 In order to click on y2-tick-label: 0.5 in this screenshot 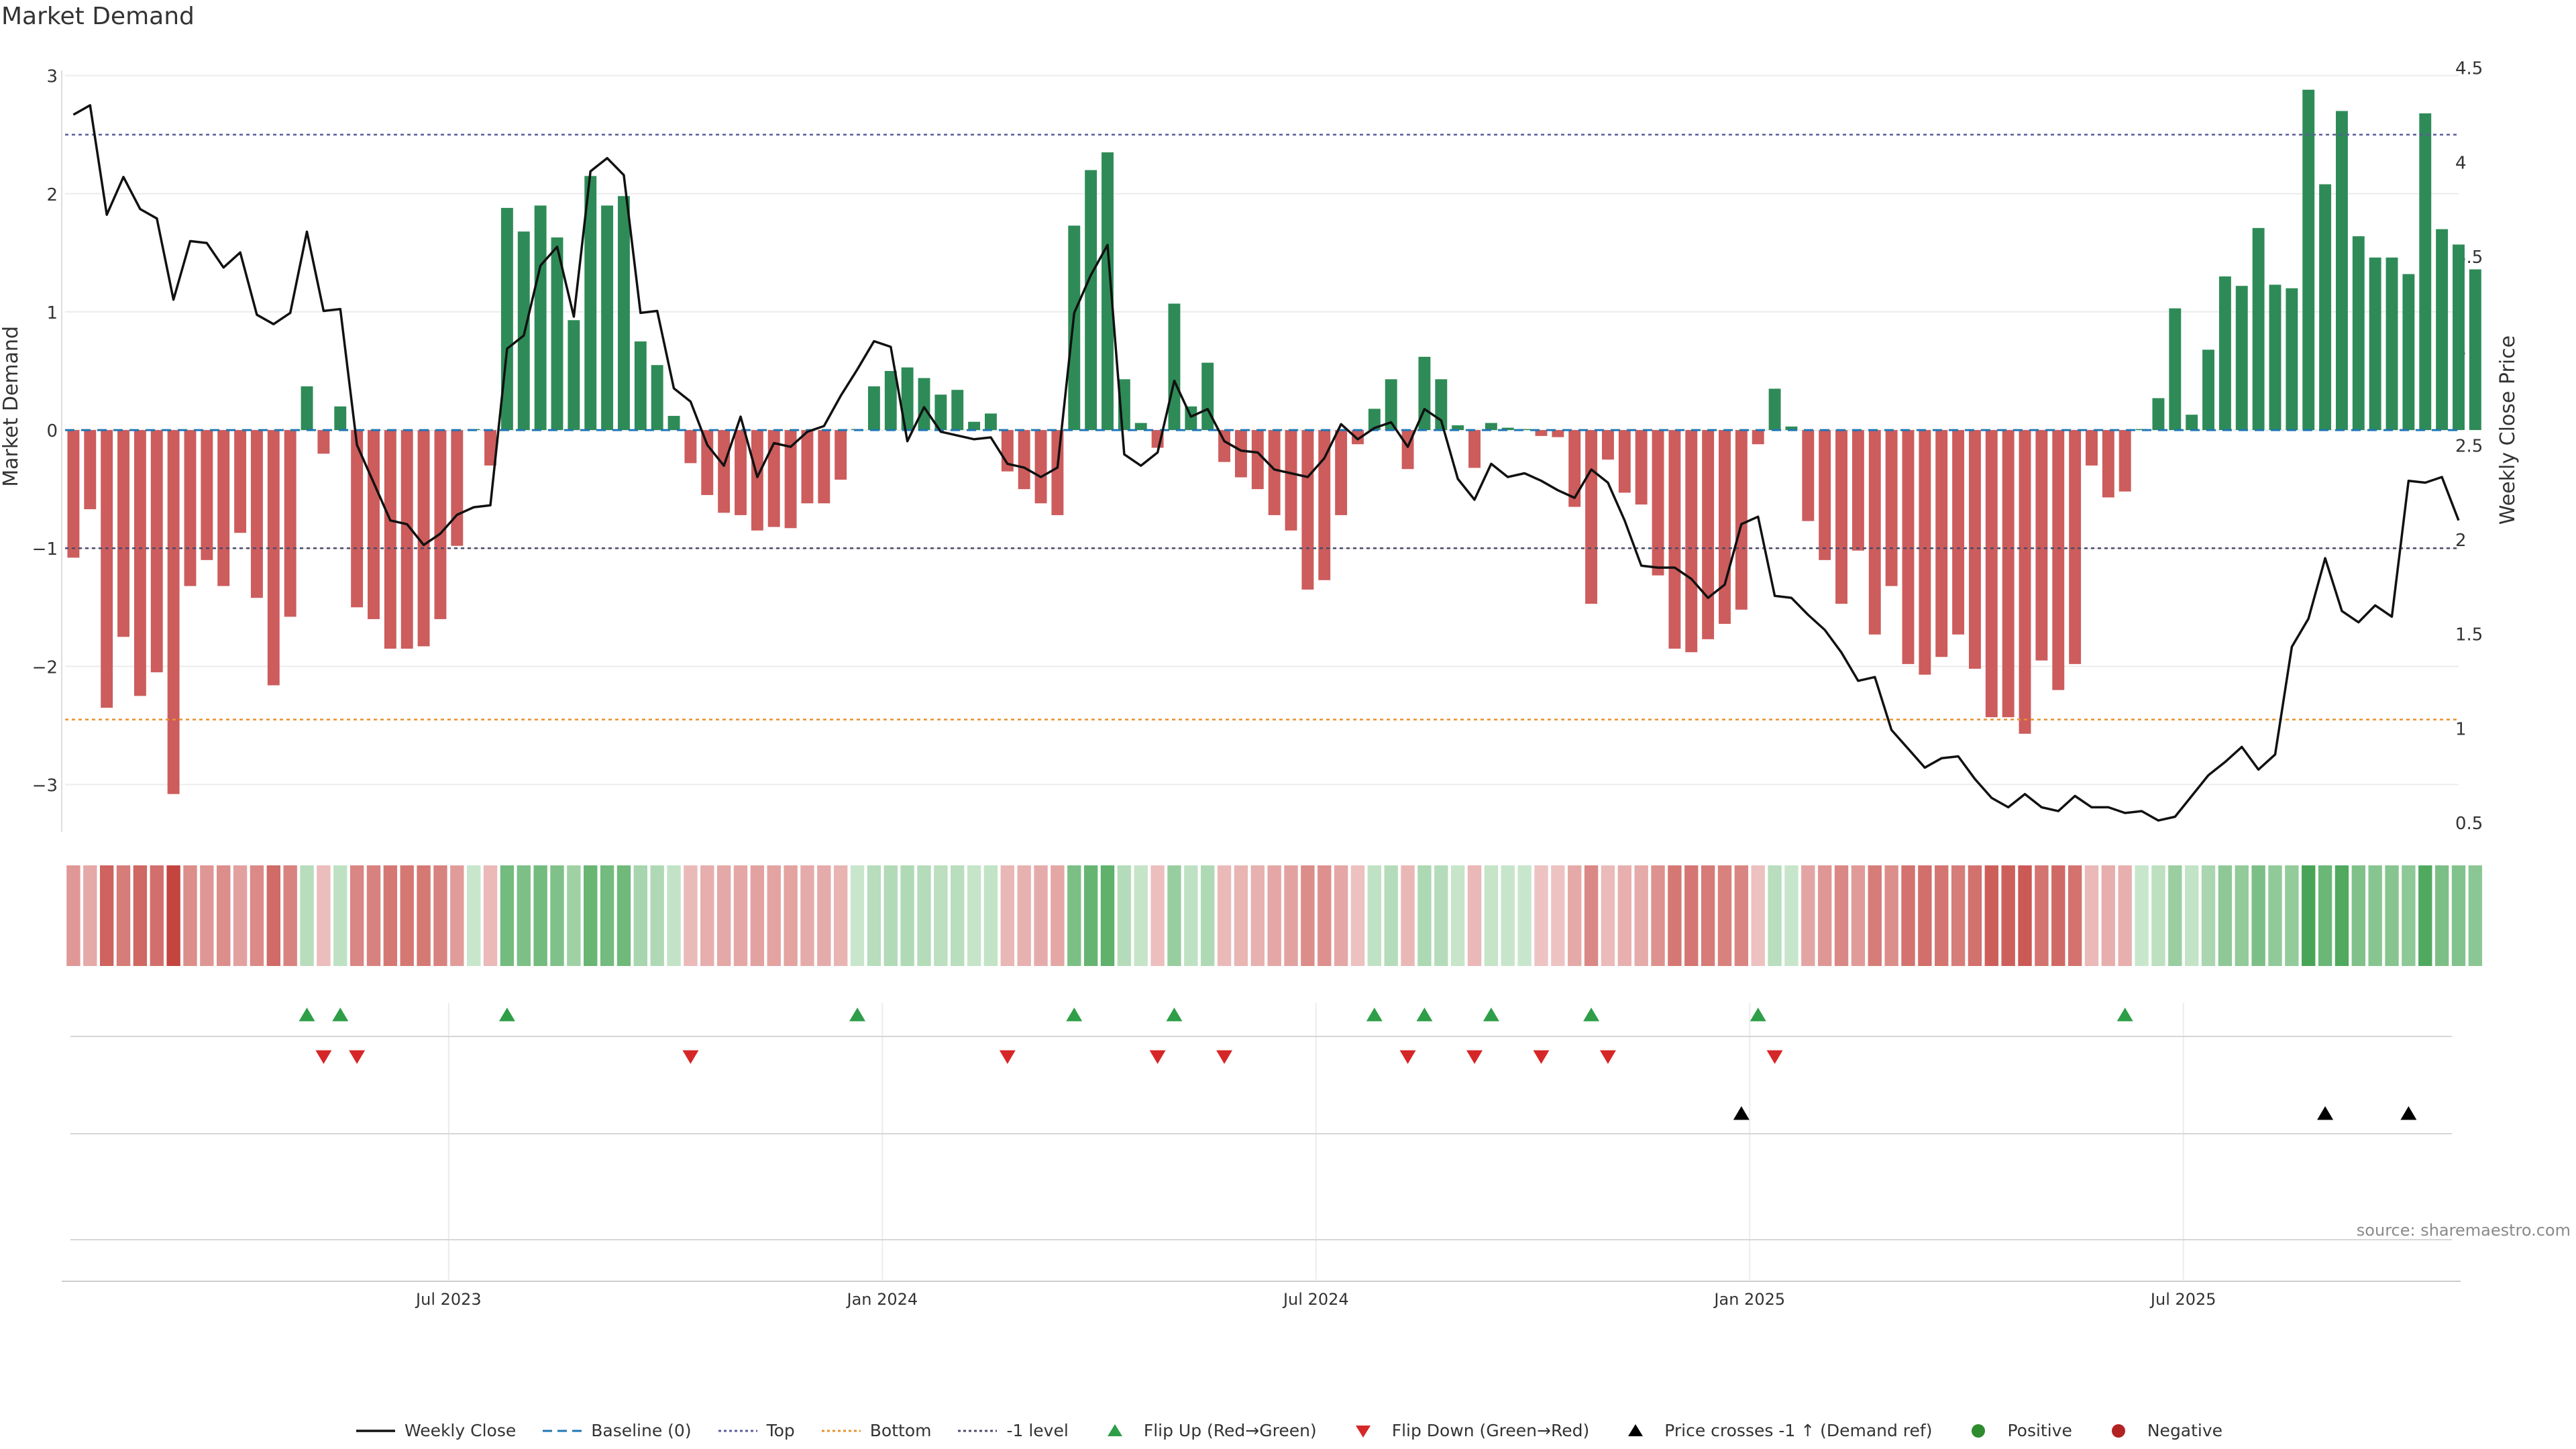, I will do `click(2469, 824)`.